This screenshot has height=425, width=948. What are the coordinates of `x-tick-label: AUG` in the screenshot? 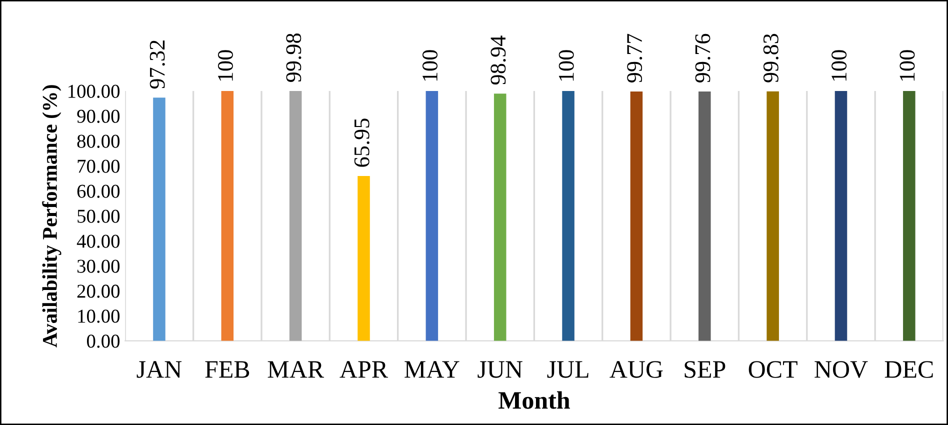 It's located at (636, 369).